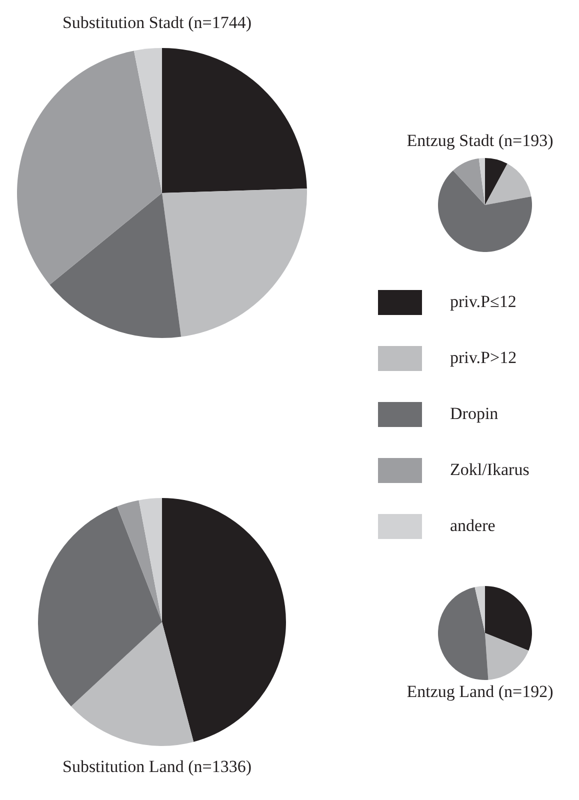  Describe the element at coordinates (473, 526) in the screenshot. I see `legend-label: andere` at that location.